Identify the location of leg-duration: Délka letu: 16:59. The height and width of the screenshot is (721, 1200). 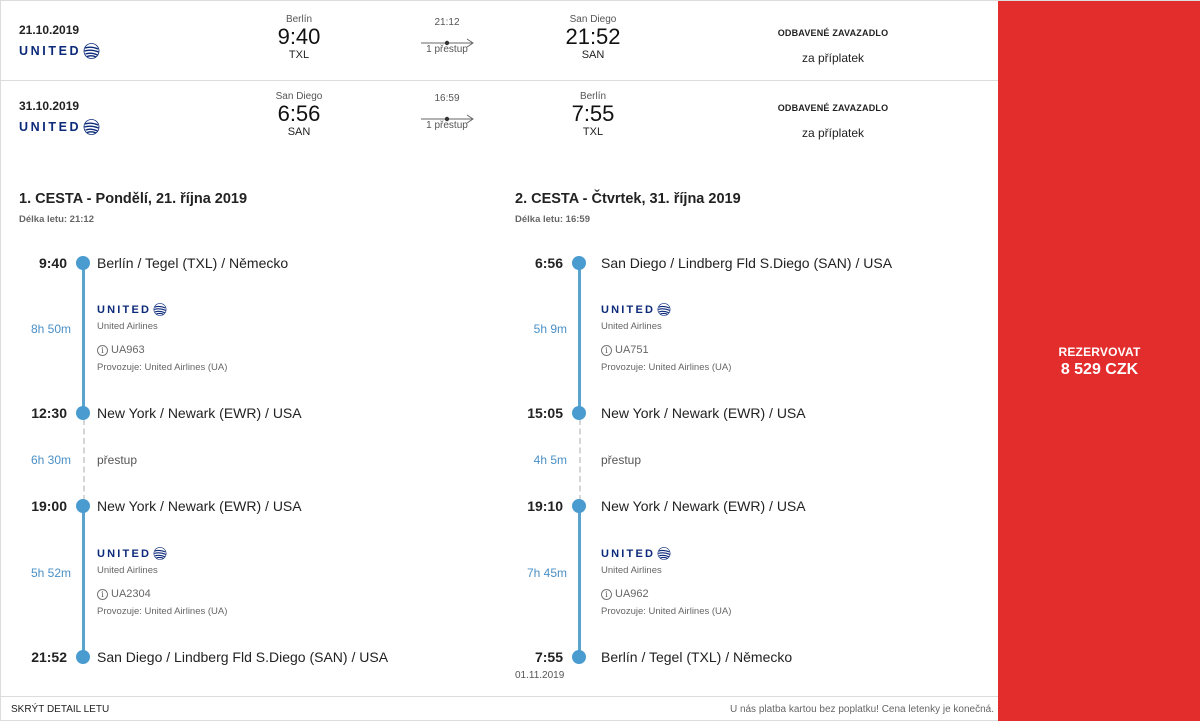
(552, 219).